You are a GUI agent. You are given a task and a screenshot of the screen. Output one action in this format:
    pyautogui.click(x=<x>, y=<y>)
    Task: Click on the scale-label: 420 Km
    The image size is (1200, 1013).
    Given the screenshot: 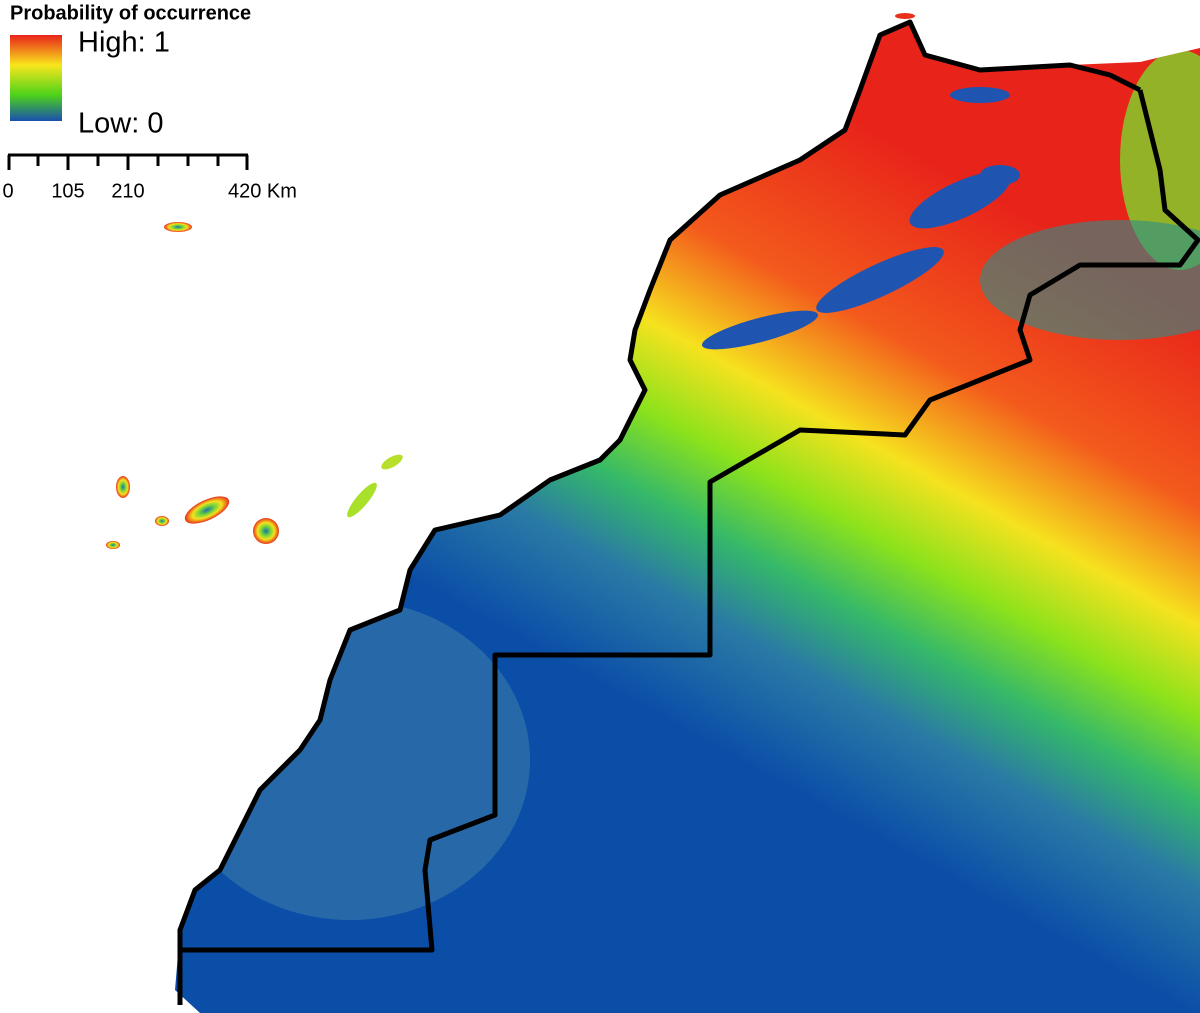 What is the action you would take?
    pyautogui.click(x=262, y=191)
    